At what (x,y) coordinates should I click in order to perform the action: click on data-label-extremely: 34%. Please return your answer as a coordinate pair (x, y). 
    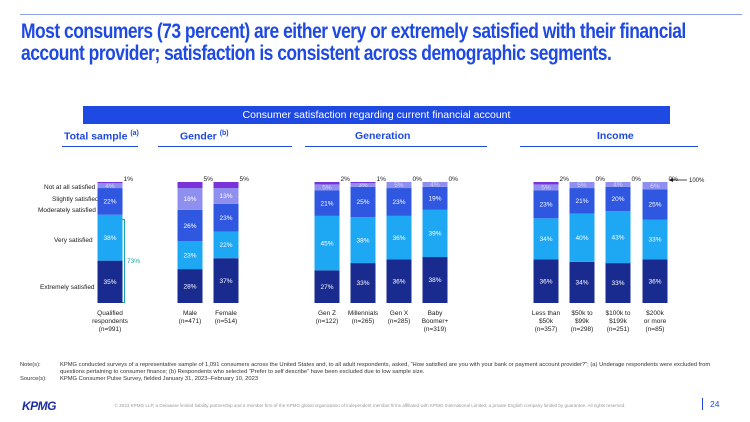
    Looking at the image, I should click on (581, 283).